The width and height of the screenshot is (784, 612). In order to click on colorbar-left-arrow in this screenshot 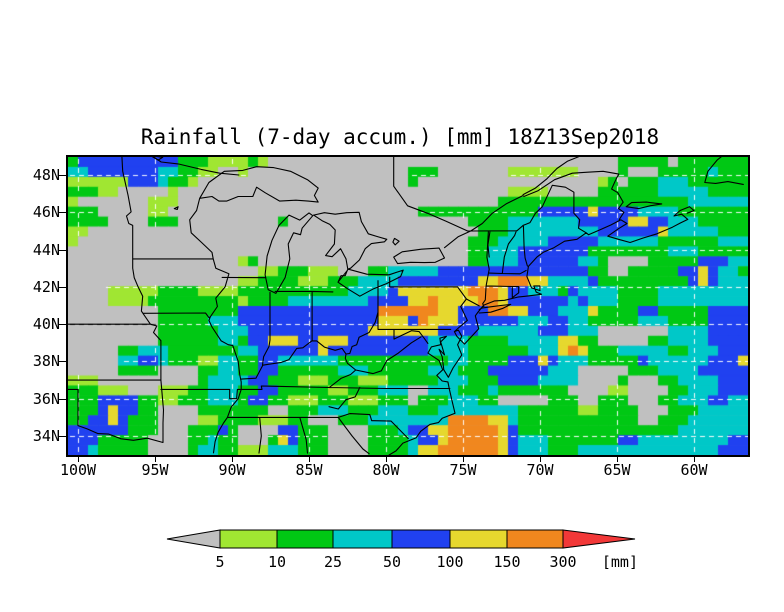, I will do `click(193, 539)`.